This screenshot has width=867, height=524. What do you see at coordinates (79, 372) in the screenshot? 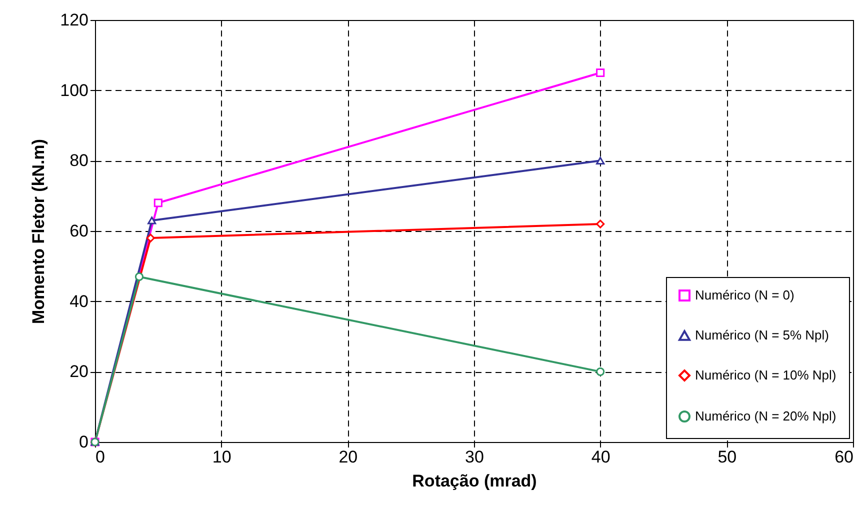
I see `y-tick-label: 20` at bounding box center [79, 372].